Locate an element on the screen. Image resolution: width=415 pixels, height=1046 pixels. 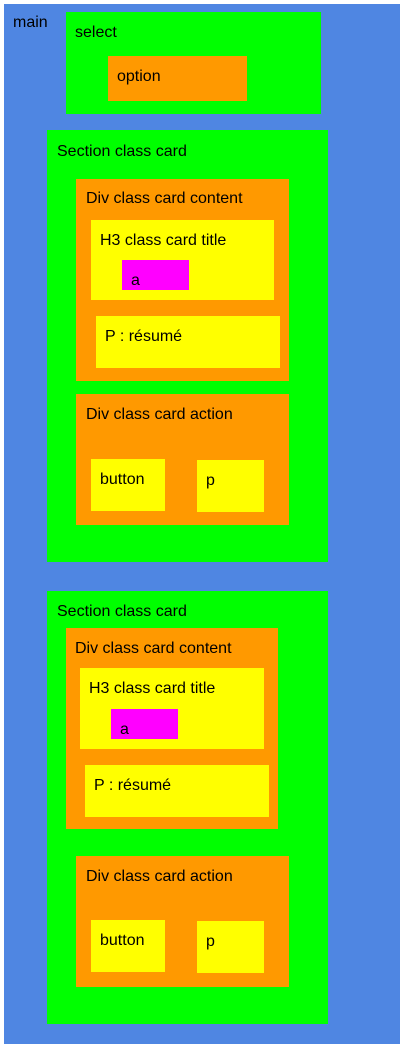
card-2-summary is located at coordinates (177, 791).